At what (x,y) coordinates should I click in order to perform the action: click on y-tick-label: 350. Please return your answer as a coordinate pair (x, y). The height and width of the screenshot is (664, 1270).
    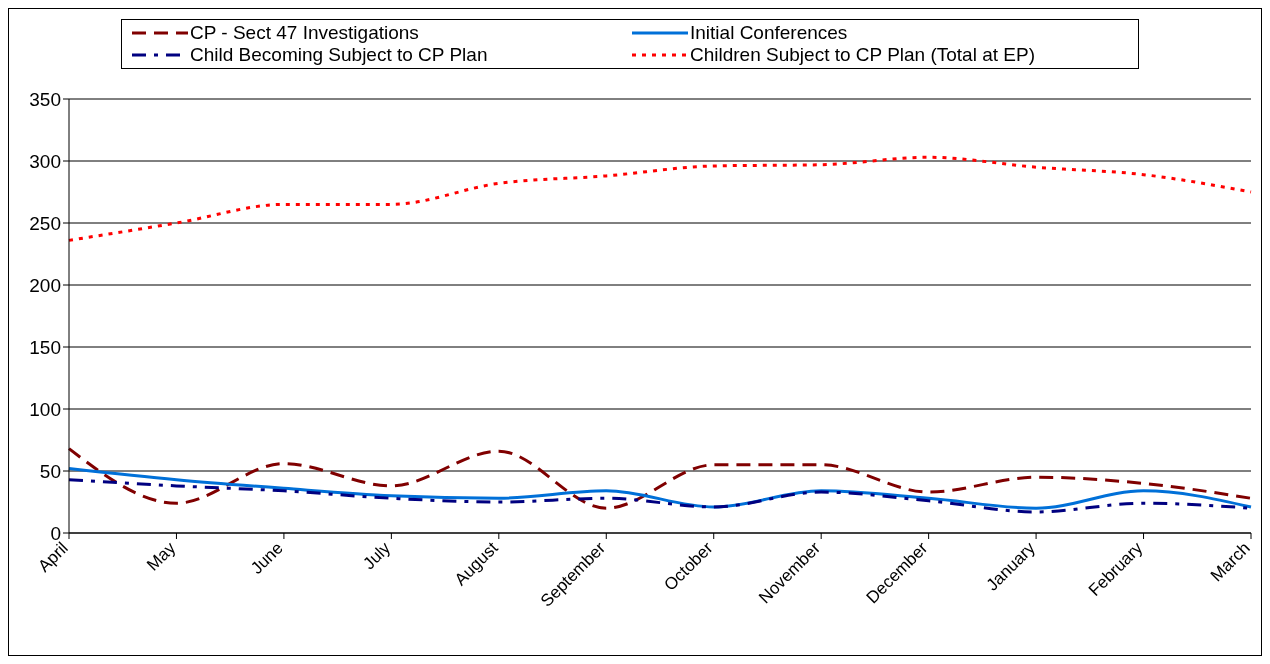
    Looking at the image, I should click on (45, 99).